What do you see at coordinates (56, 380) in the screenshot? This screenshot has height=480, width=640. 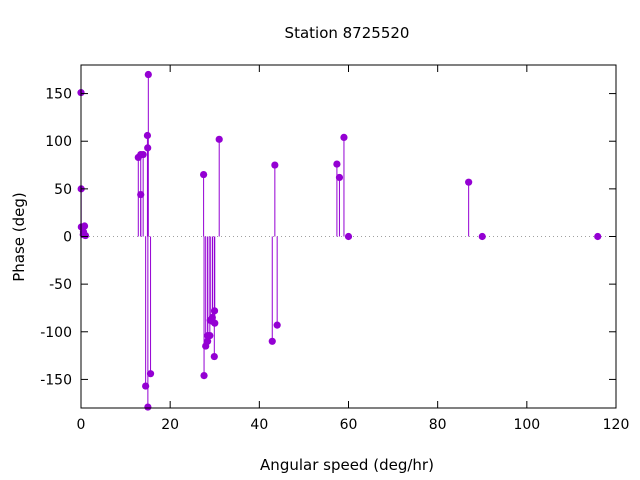 I see `y-tick-label--150: -150` at bounding box center [56, 380].